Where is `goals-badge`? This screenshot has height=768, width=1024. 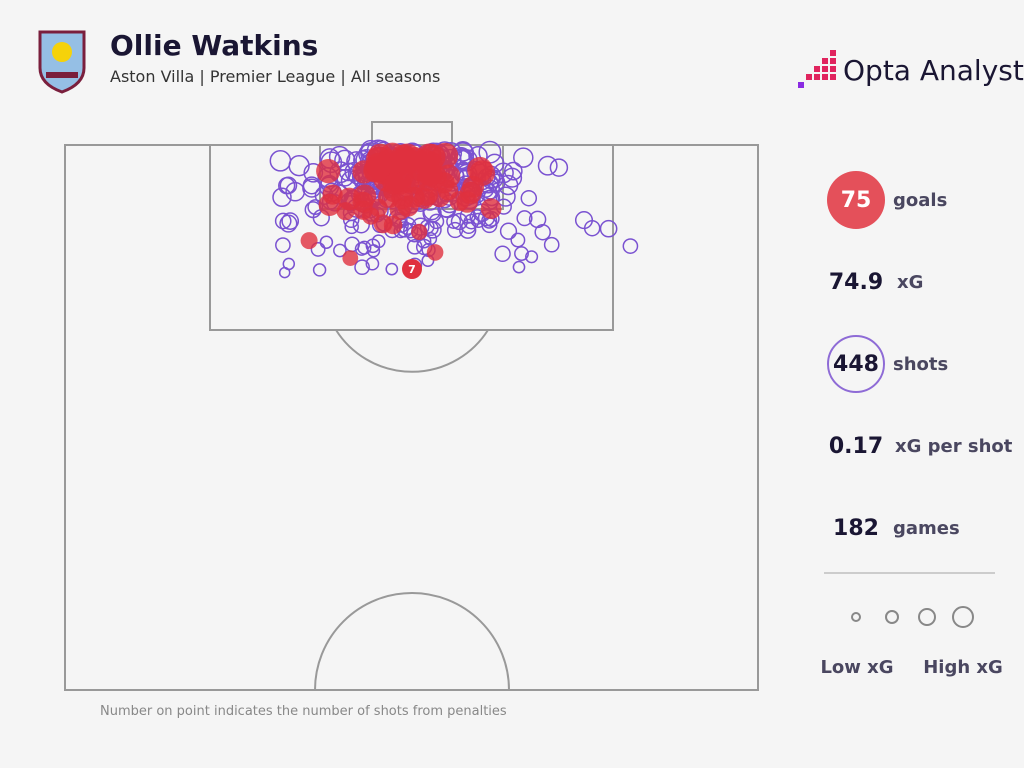
goals-badge is located at coordinates (856, 200).